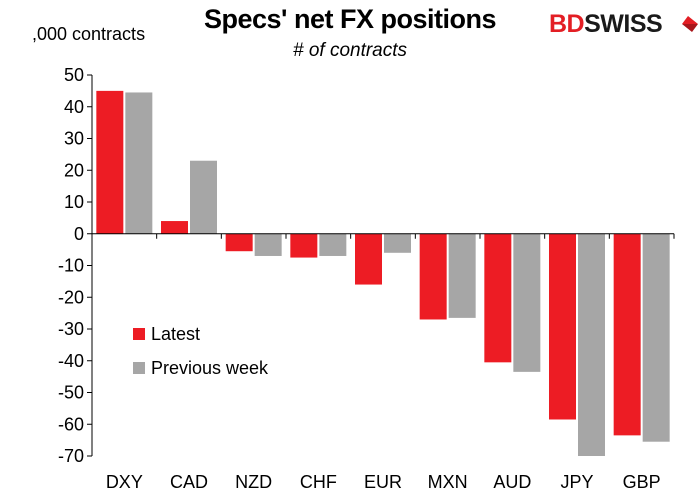 Image resolution: width=700 pixels, height=499 pixels. What do you see at coordinates (79, 234) in the screenshot?
I see `y-tick-label: 0` at bounding box center [79, 234].